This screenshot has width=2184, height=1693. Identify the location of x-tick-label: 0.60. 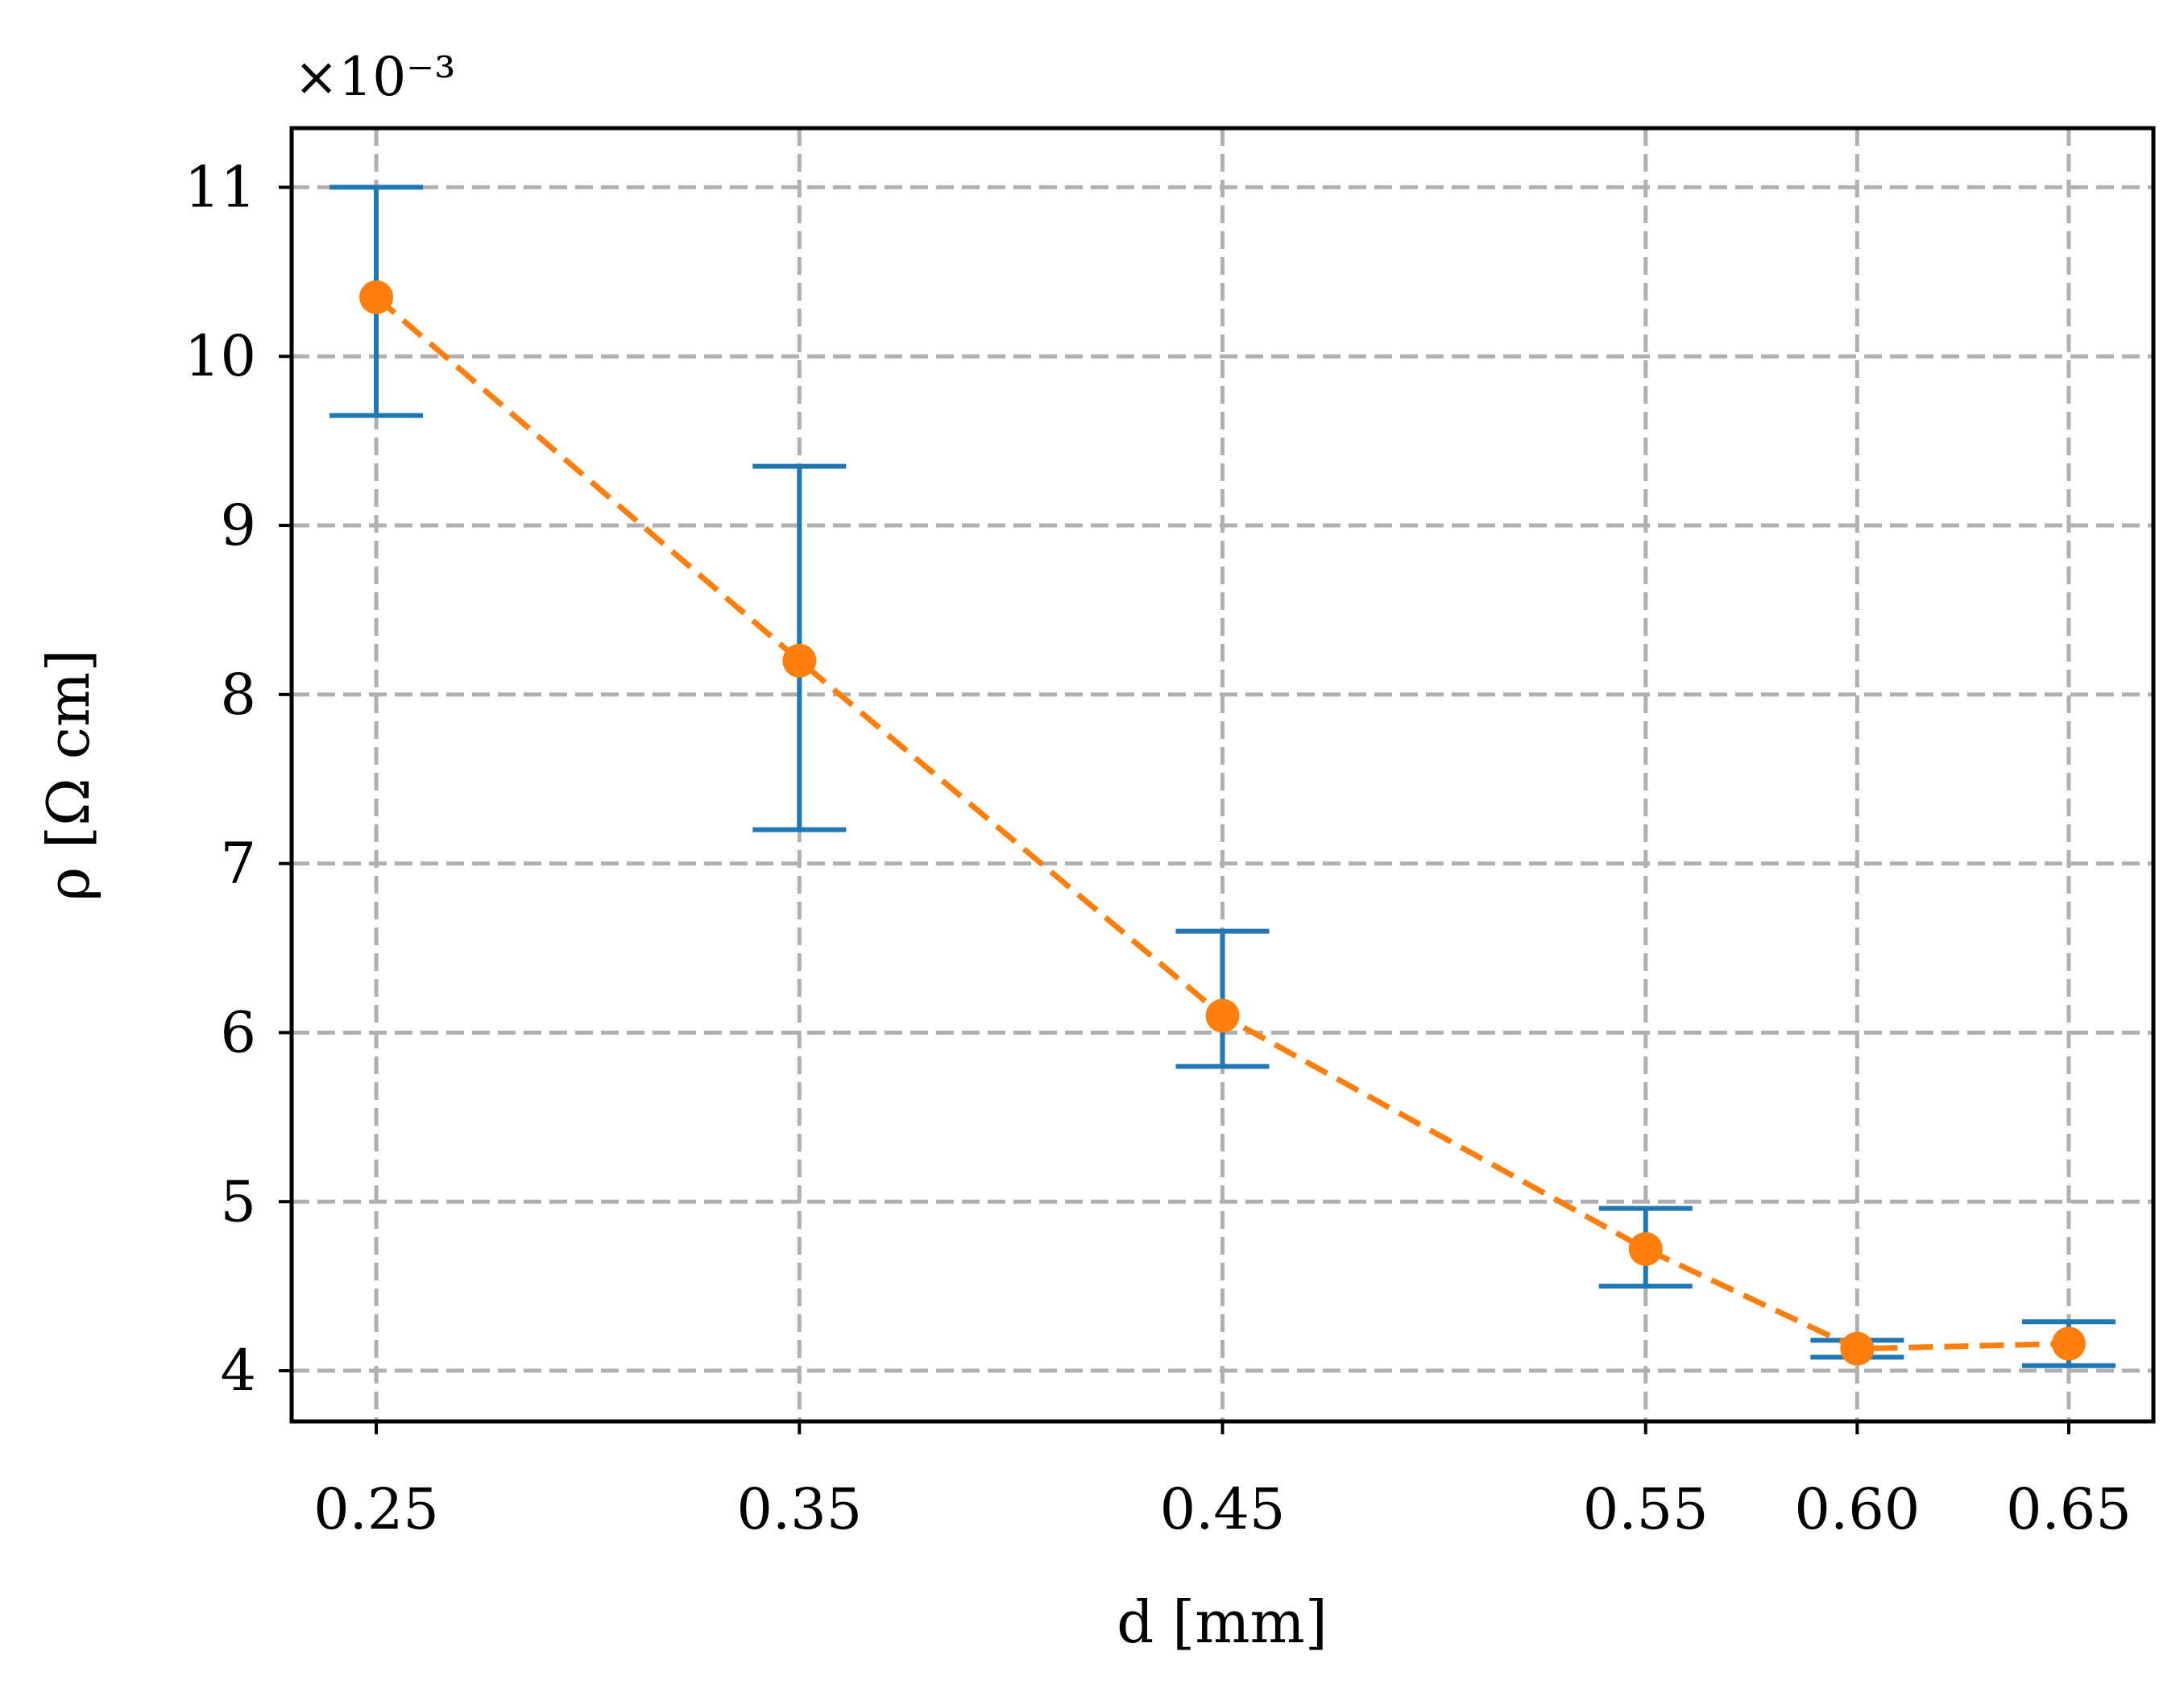
(1857, 1509).